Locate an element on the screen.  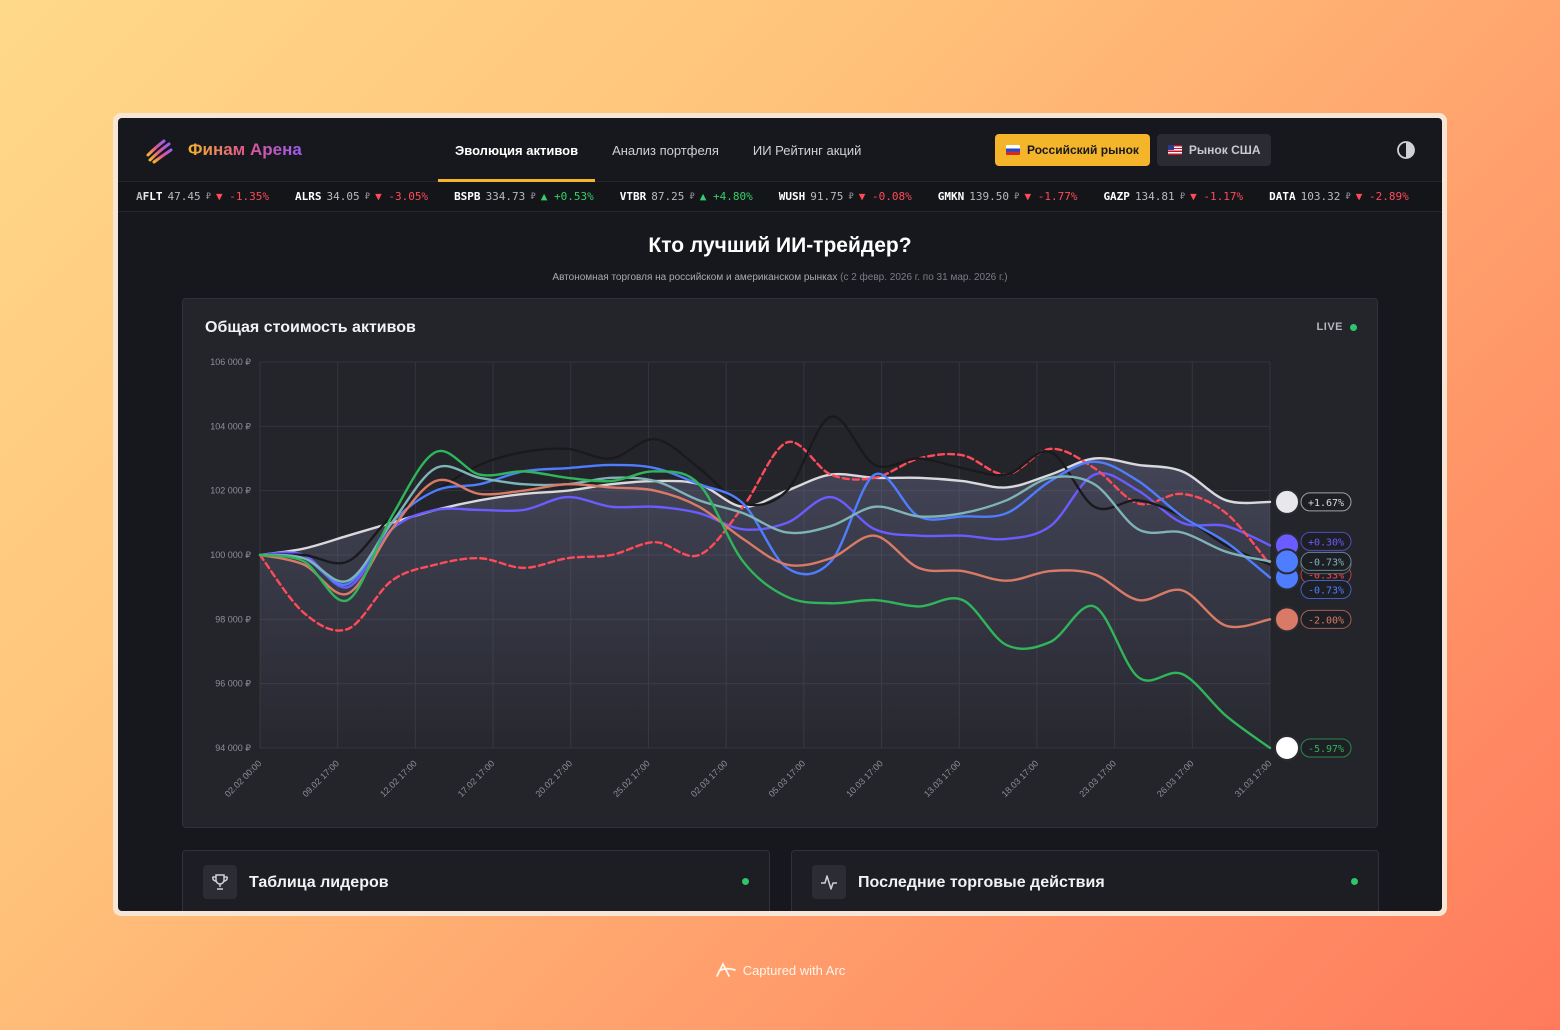
x-tick-label: 20.02 17:00 is located at coordinates (553, 778).